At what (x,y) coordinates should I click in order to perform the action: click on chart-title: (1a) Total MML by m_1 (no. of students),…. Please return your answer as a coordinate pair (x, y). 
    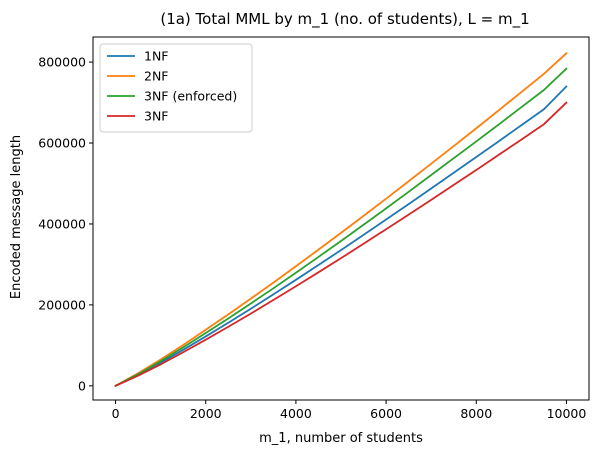
    Looking at the image, I should click on (344, 19).